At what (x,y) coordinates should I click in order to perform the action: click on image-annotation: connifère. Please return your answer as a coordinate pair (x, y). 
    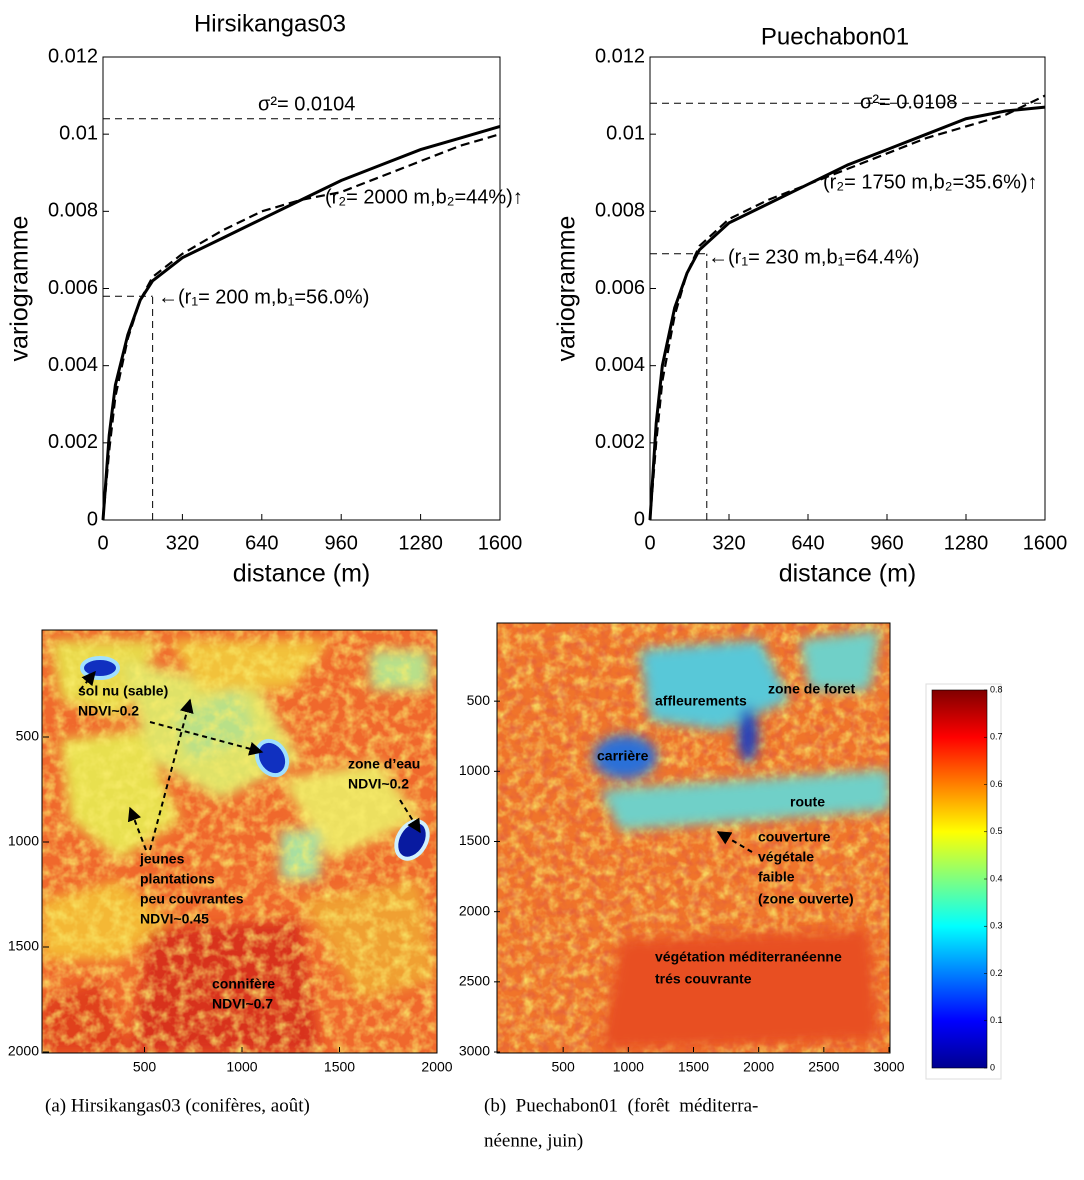
    Looking at the image, I should click on (243, 984).